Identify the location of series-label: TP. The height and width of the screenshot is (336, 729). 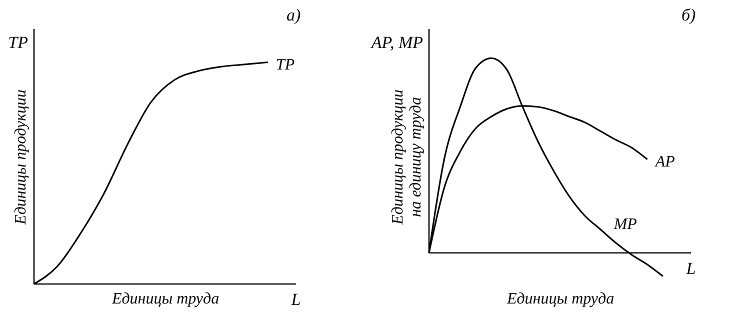
(285, 65).